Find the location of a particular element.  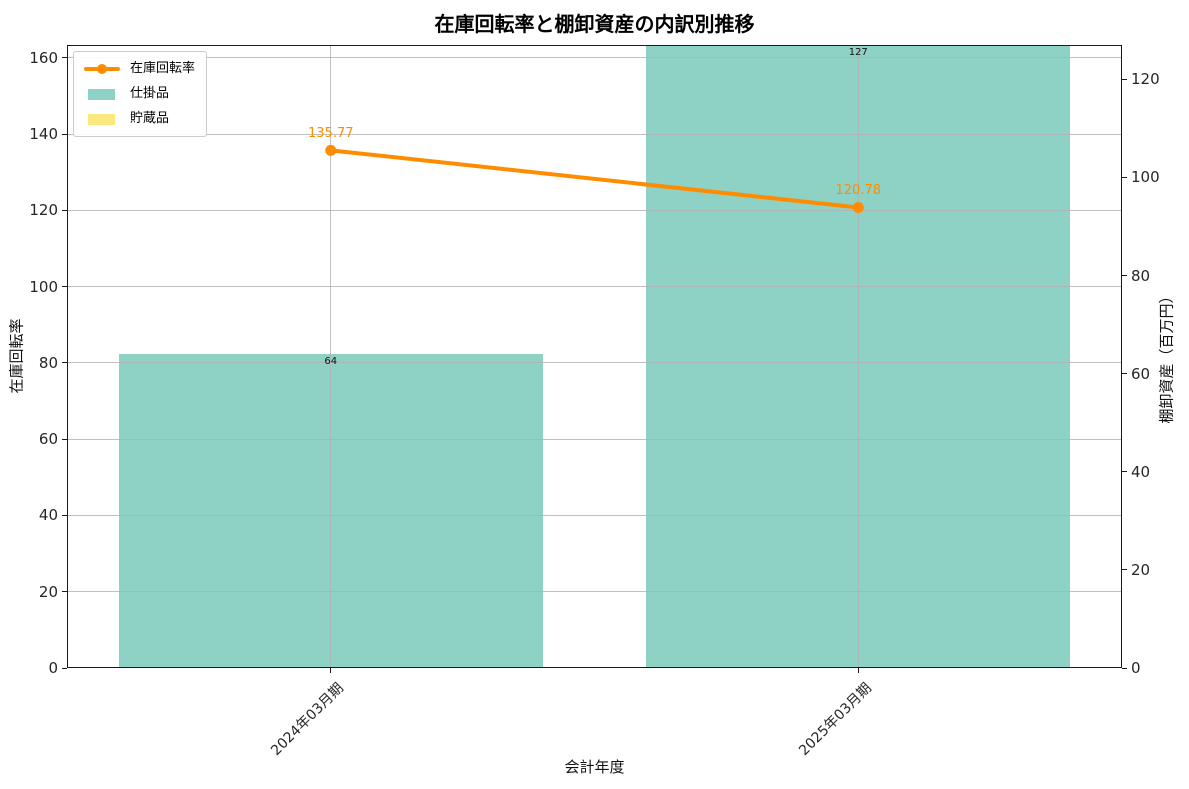

line-point-label: 120.78 is located at coordinates (858, 191).